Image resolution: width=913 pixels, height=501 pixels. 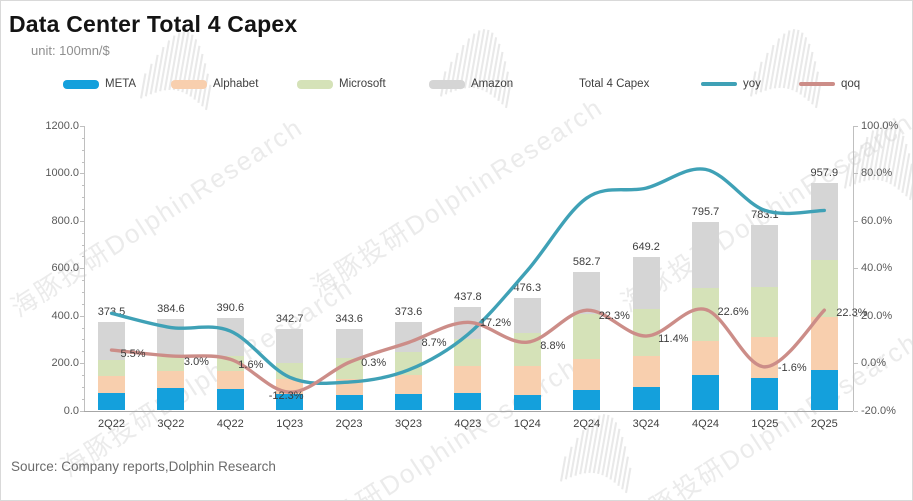 I want to click on legend-item-yoy: yoy, so click(x=731, y=84).